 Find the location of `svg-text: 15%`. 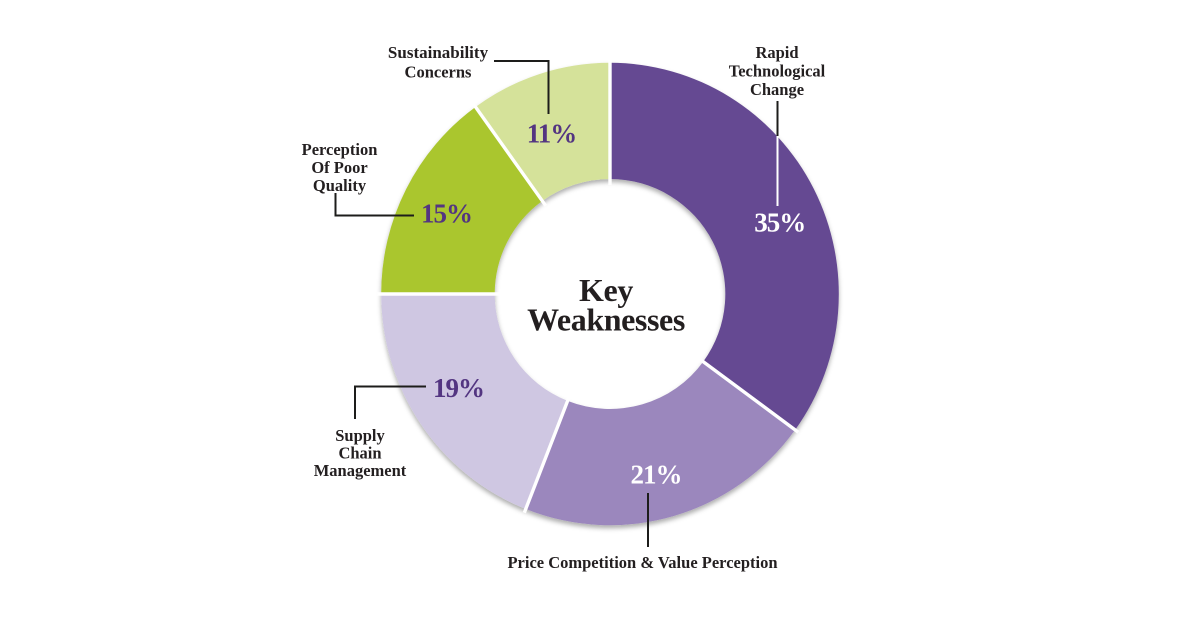

svg-text: 15% is located at coordinates (446, 214).